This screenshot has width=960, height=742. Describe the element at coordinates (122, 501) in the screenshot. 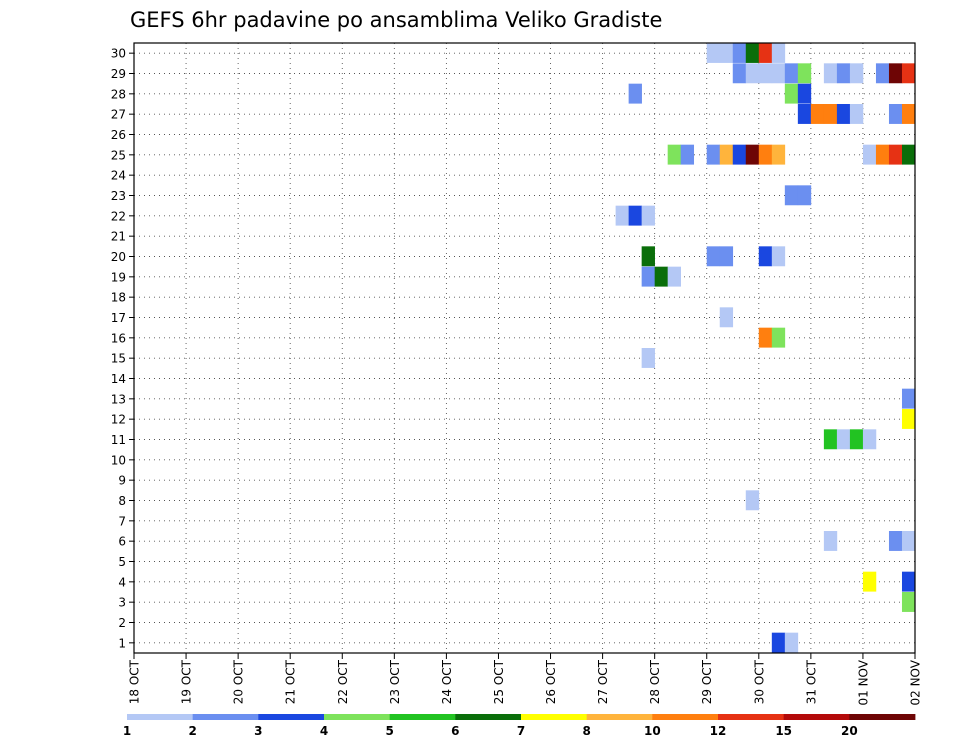

I see `y-tick-label: 8` at that location.